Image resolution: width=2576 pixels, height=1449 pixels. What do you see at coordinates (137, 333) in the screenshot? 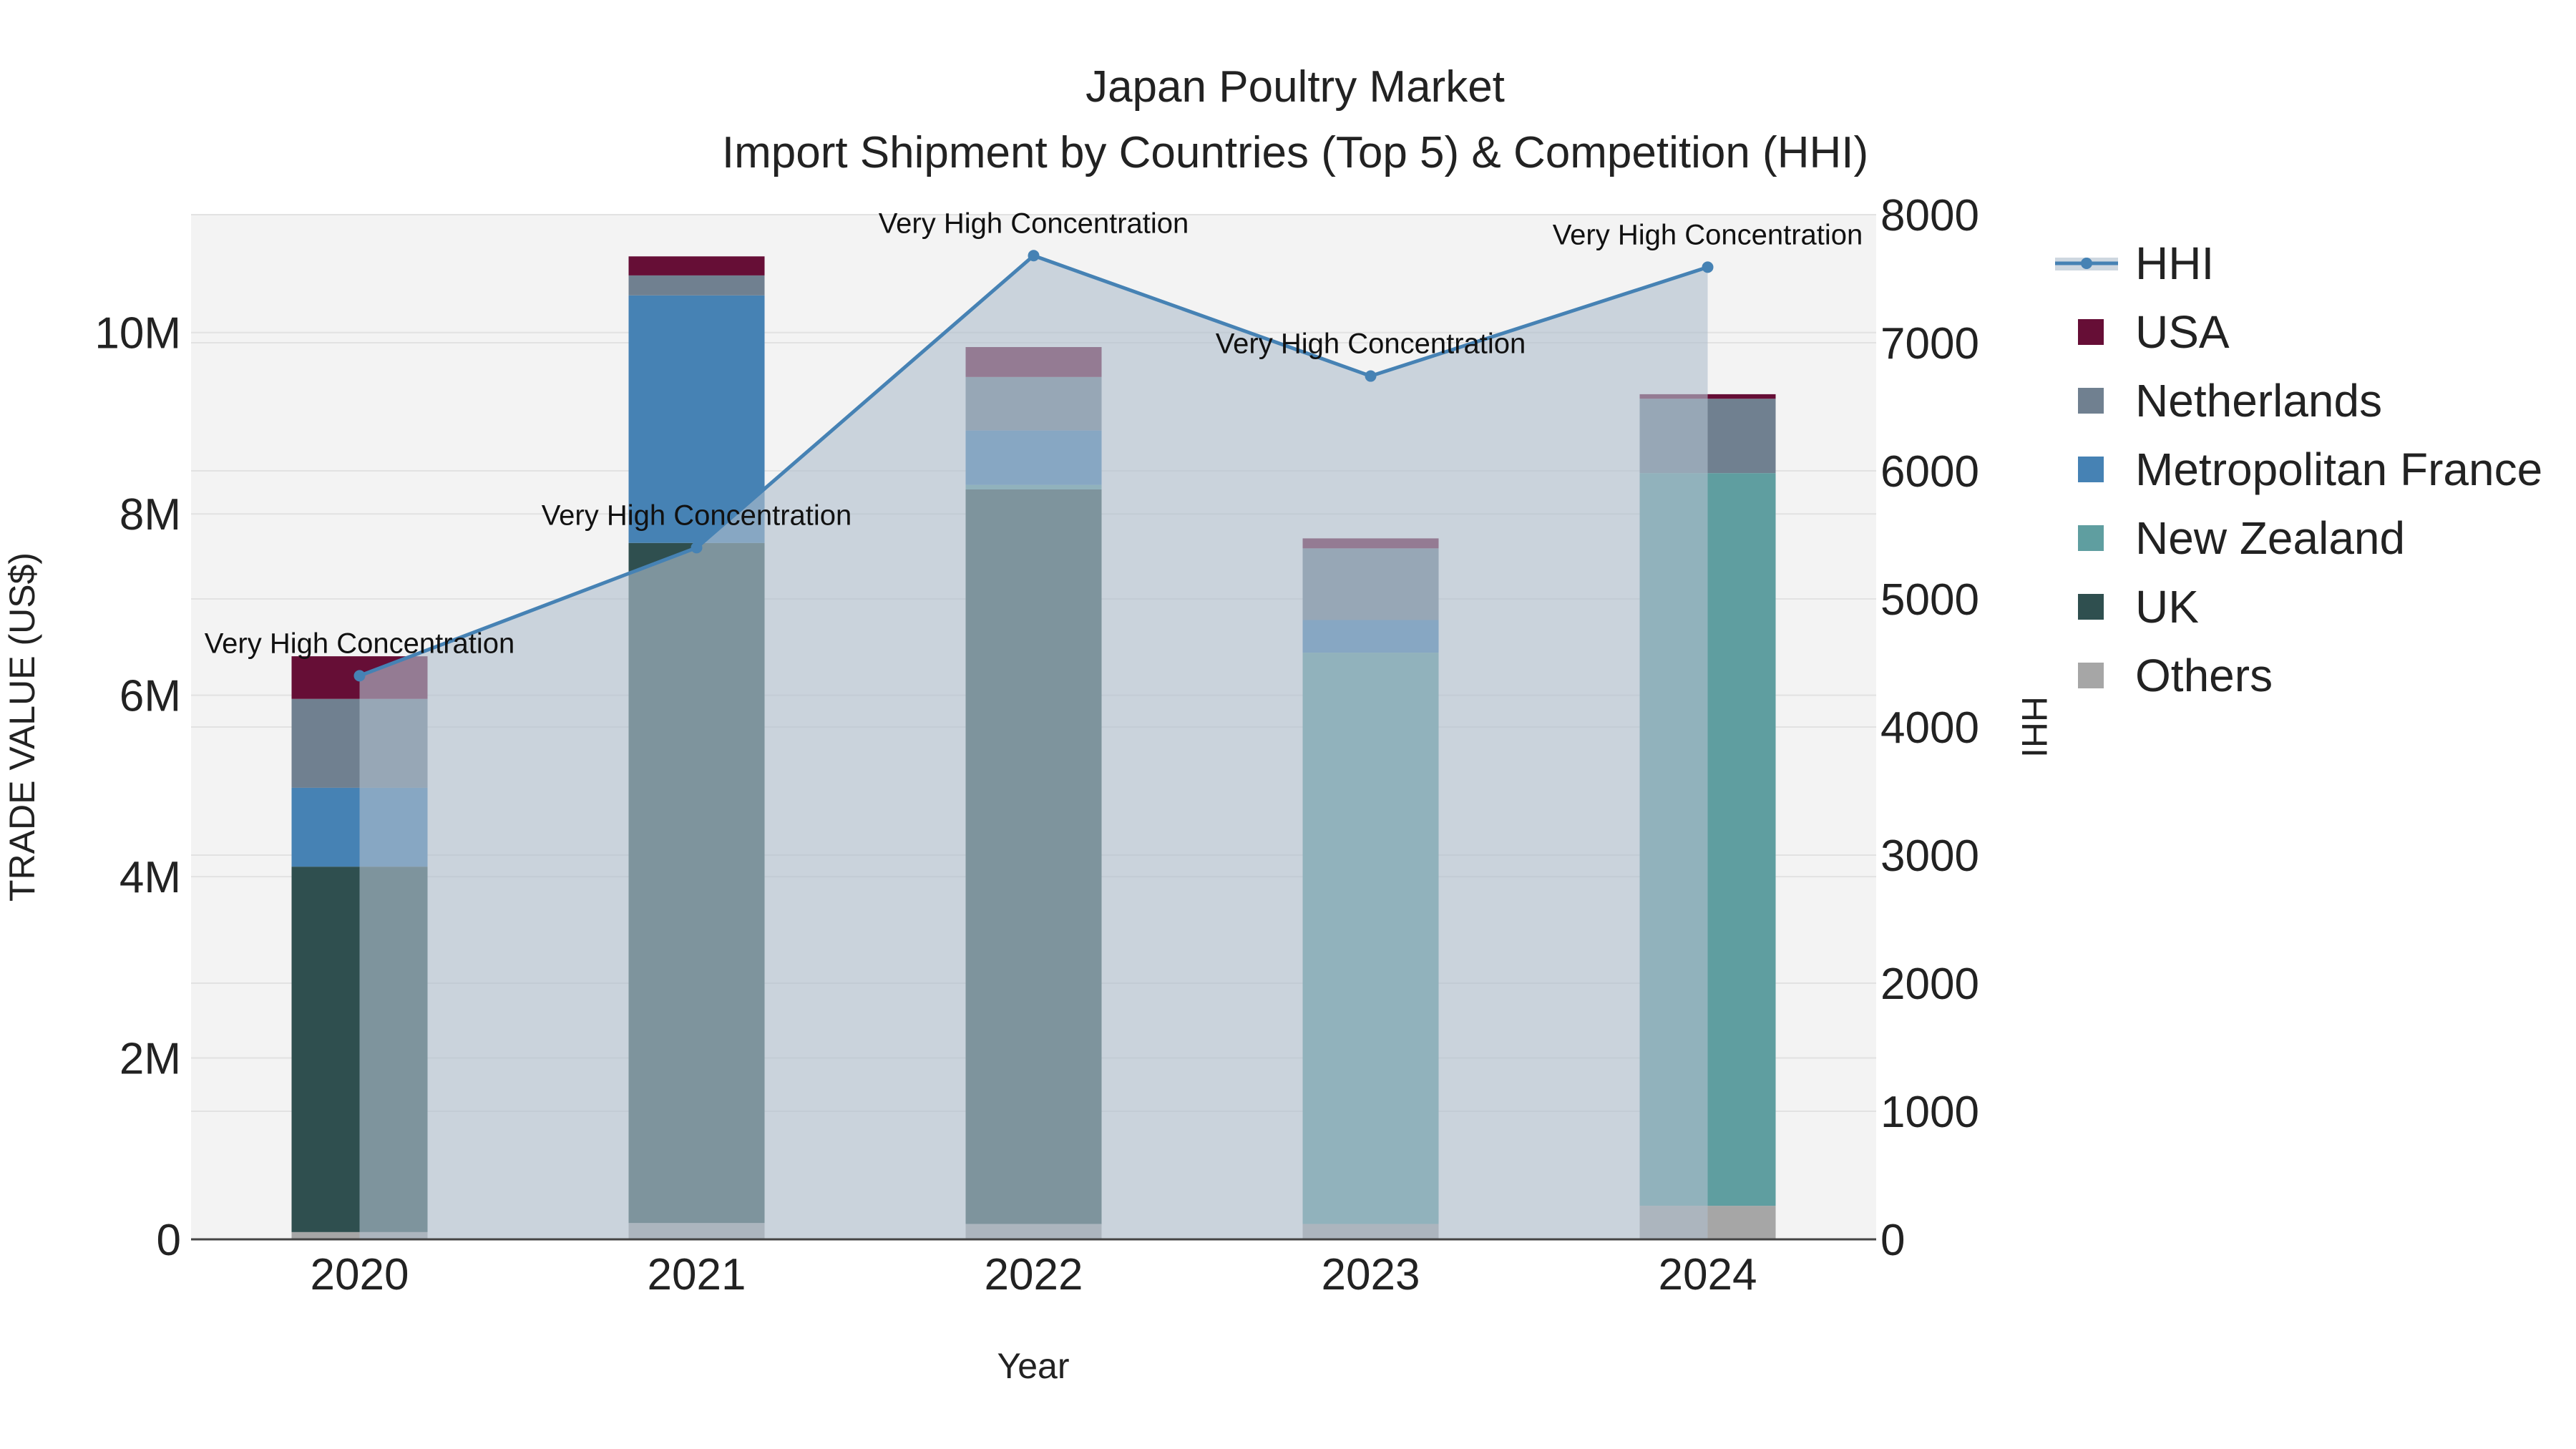
I see `y-tick-label: 10M` at bounding box center [137, 333].